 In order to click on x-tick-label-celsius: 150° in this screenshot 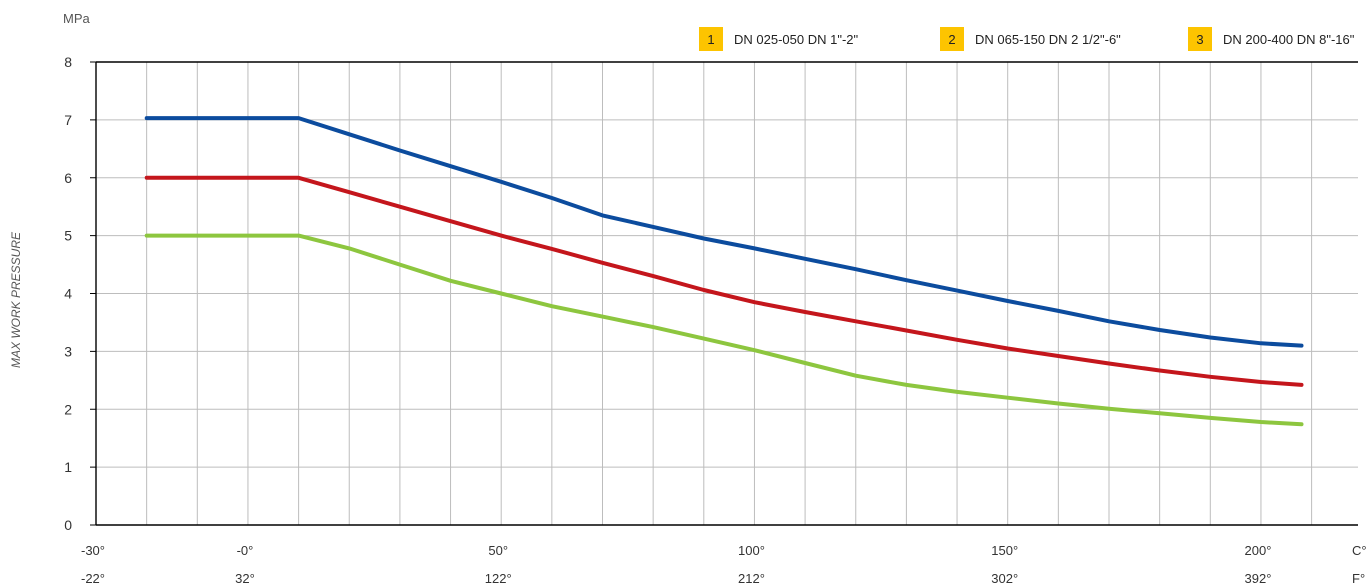, I will do `click(1004, 550)`.